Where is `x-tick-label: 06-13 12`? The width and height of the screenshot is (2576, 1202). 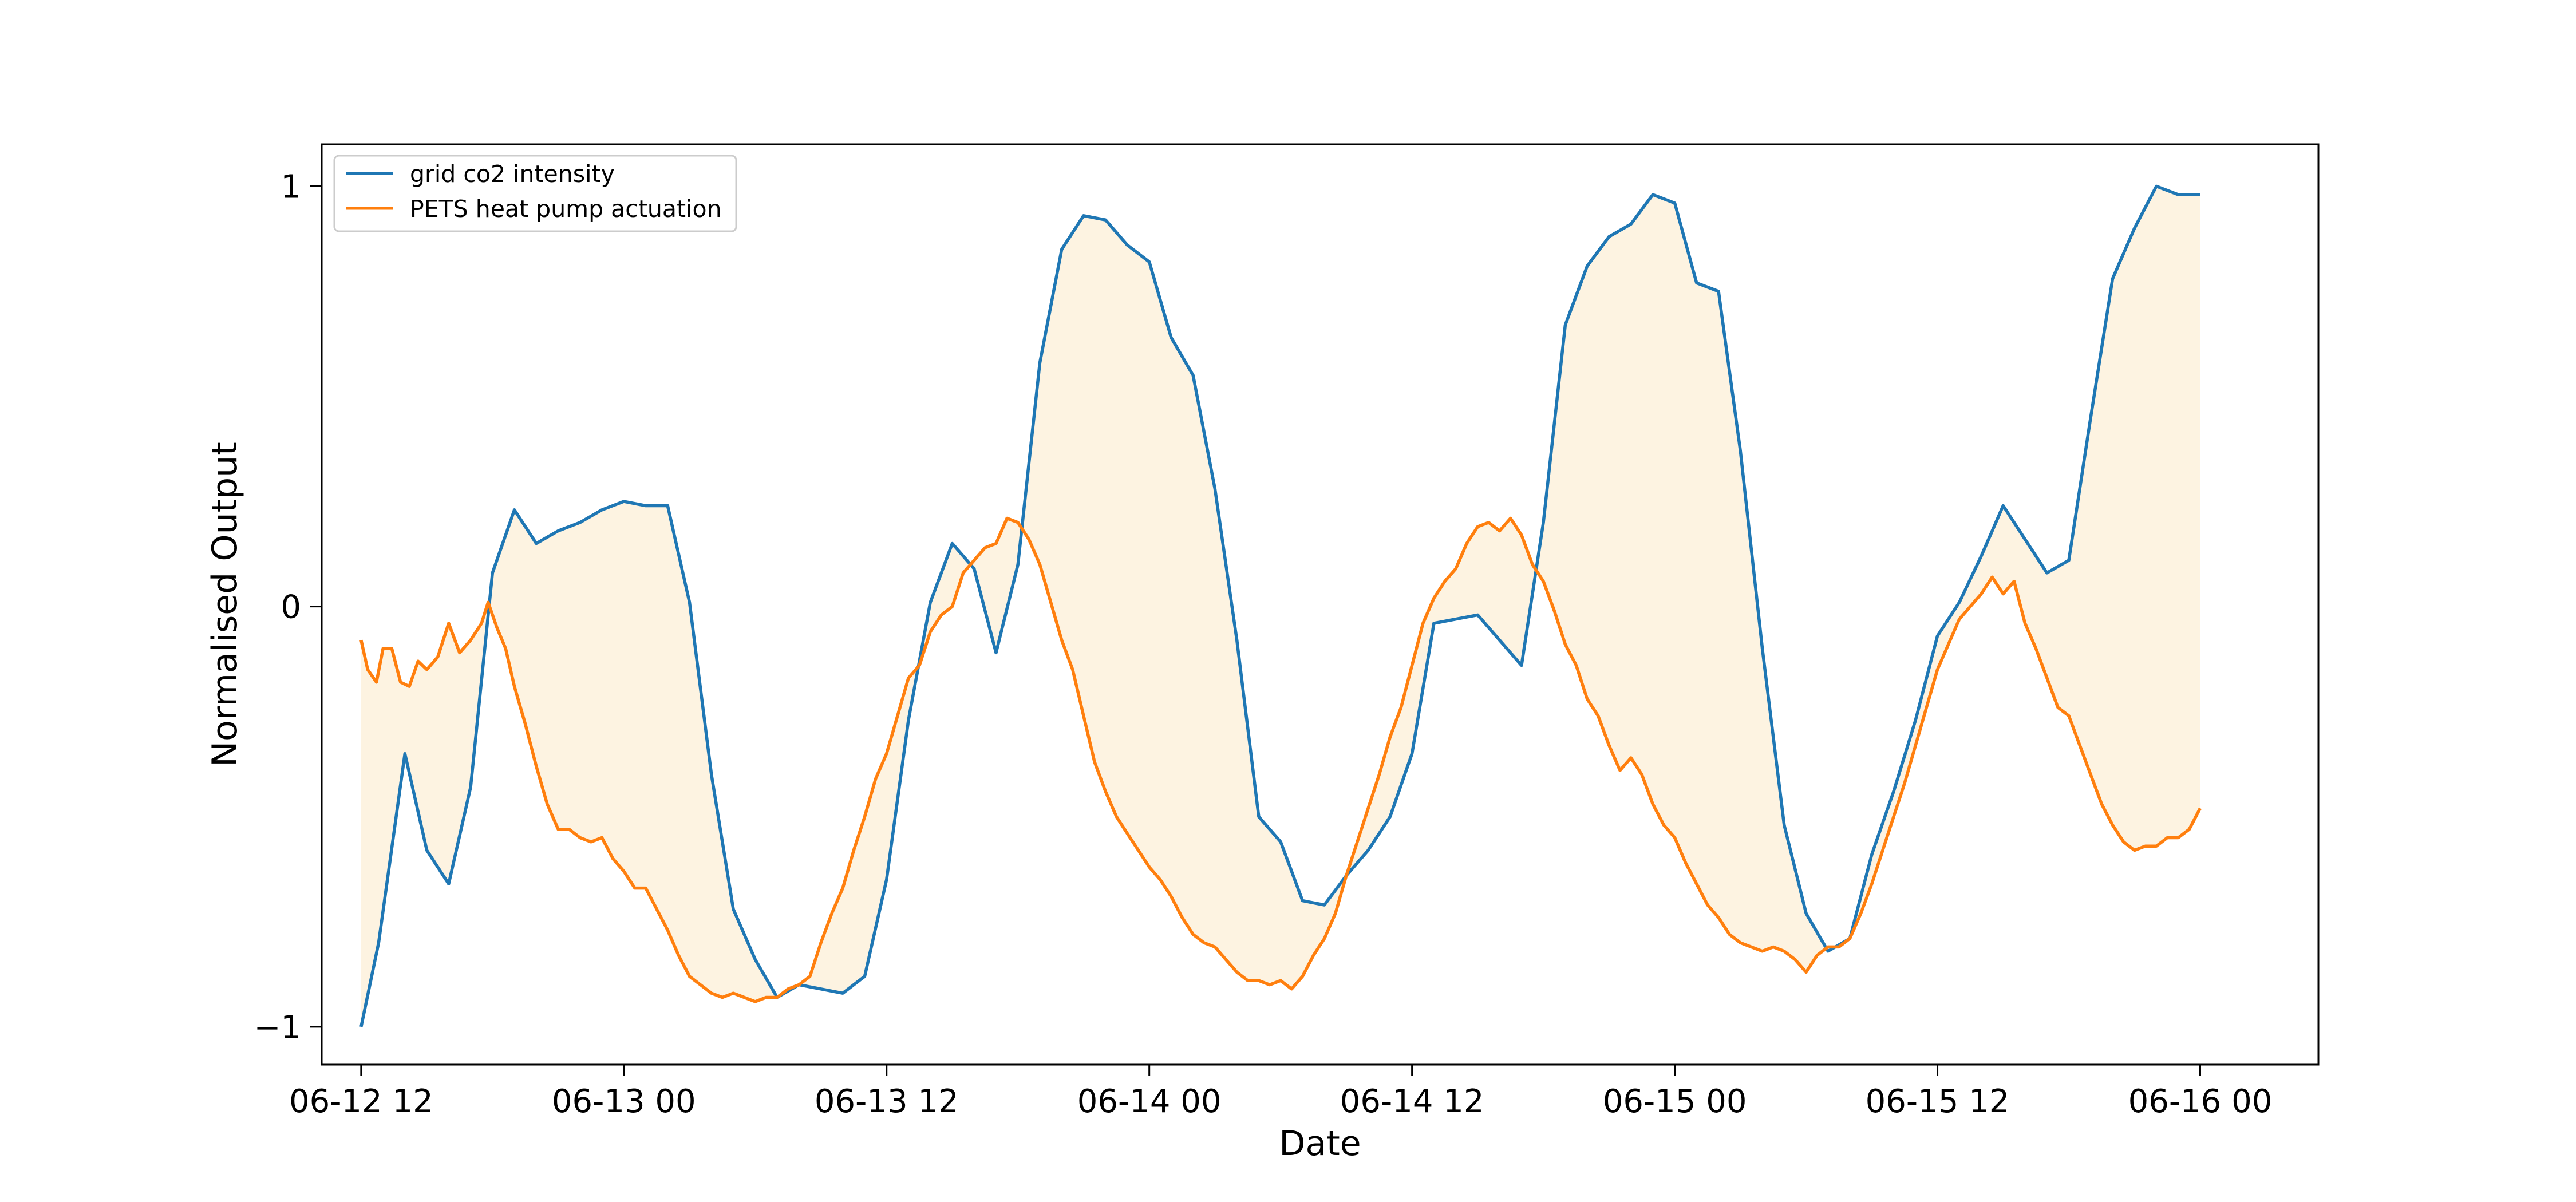
x-tick-label: 06-13 12 is located at coordinates (887, 1102).